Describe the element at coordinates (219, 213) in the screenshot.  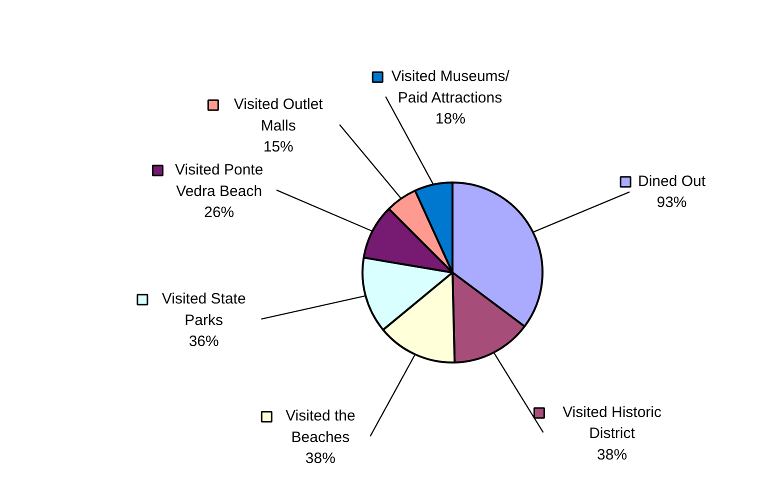
I see `data-label: 26%` at that location.